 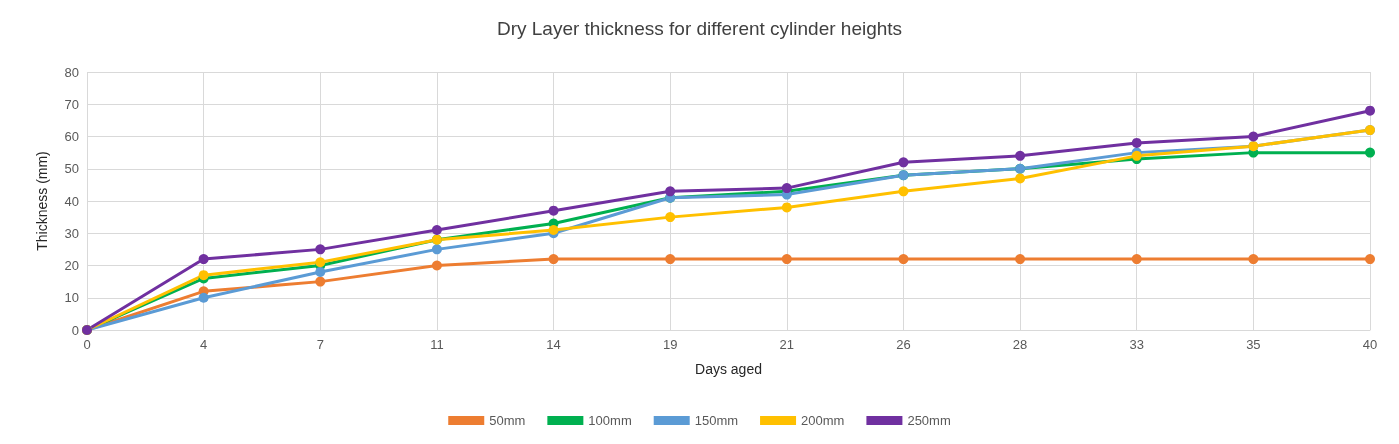 I want to click on x-tick-label: 0, so click(x=87, y=344).